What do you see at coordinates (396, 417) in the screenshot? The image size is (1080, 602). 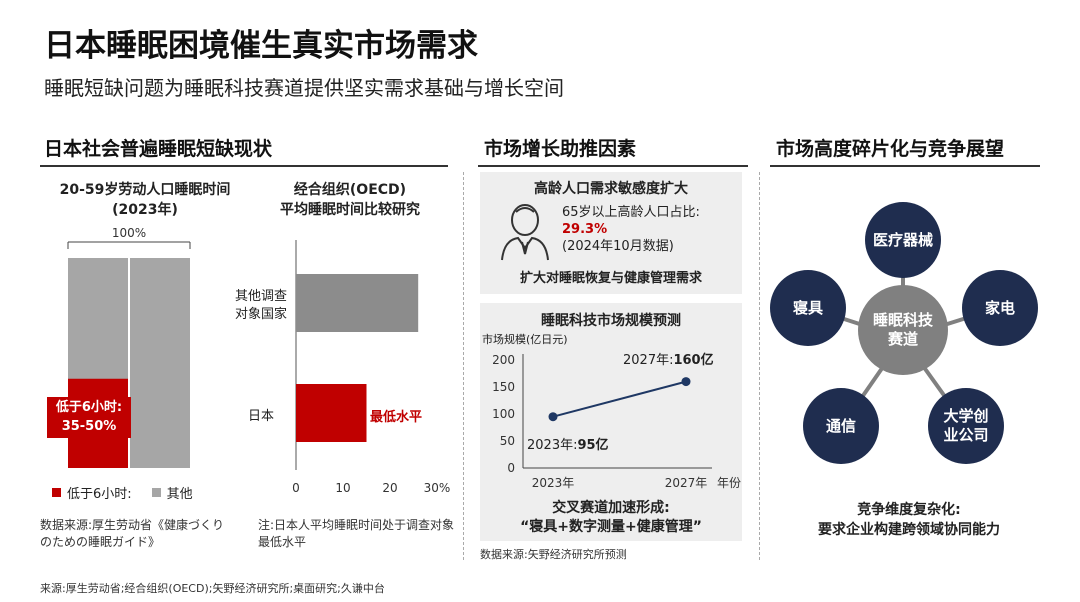 I see `chart2-lowest-label: 最低水平` at bounding box center [396, 417].